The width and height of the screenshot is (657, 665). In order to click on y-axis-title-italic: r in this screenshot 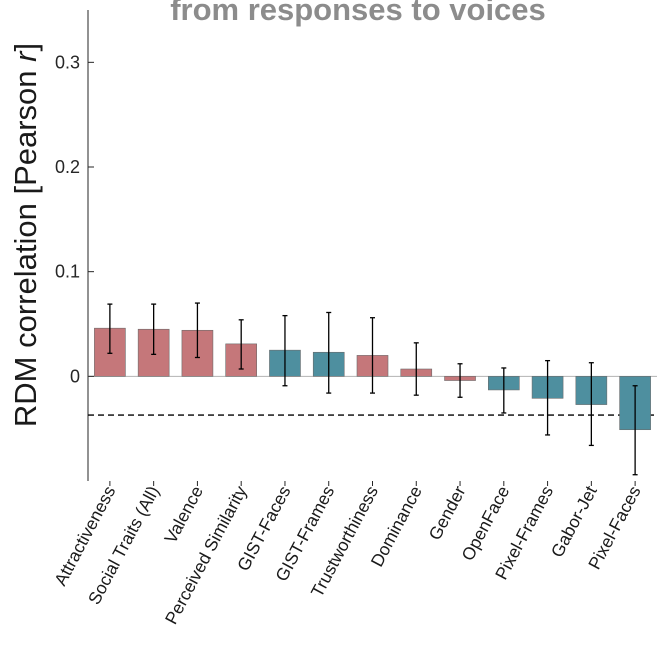, I will do `click(25, 56)`.